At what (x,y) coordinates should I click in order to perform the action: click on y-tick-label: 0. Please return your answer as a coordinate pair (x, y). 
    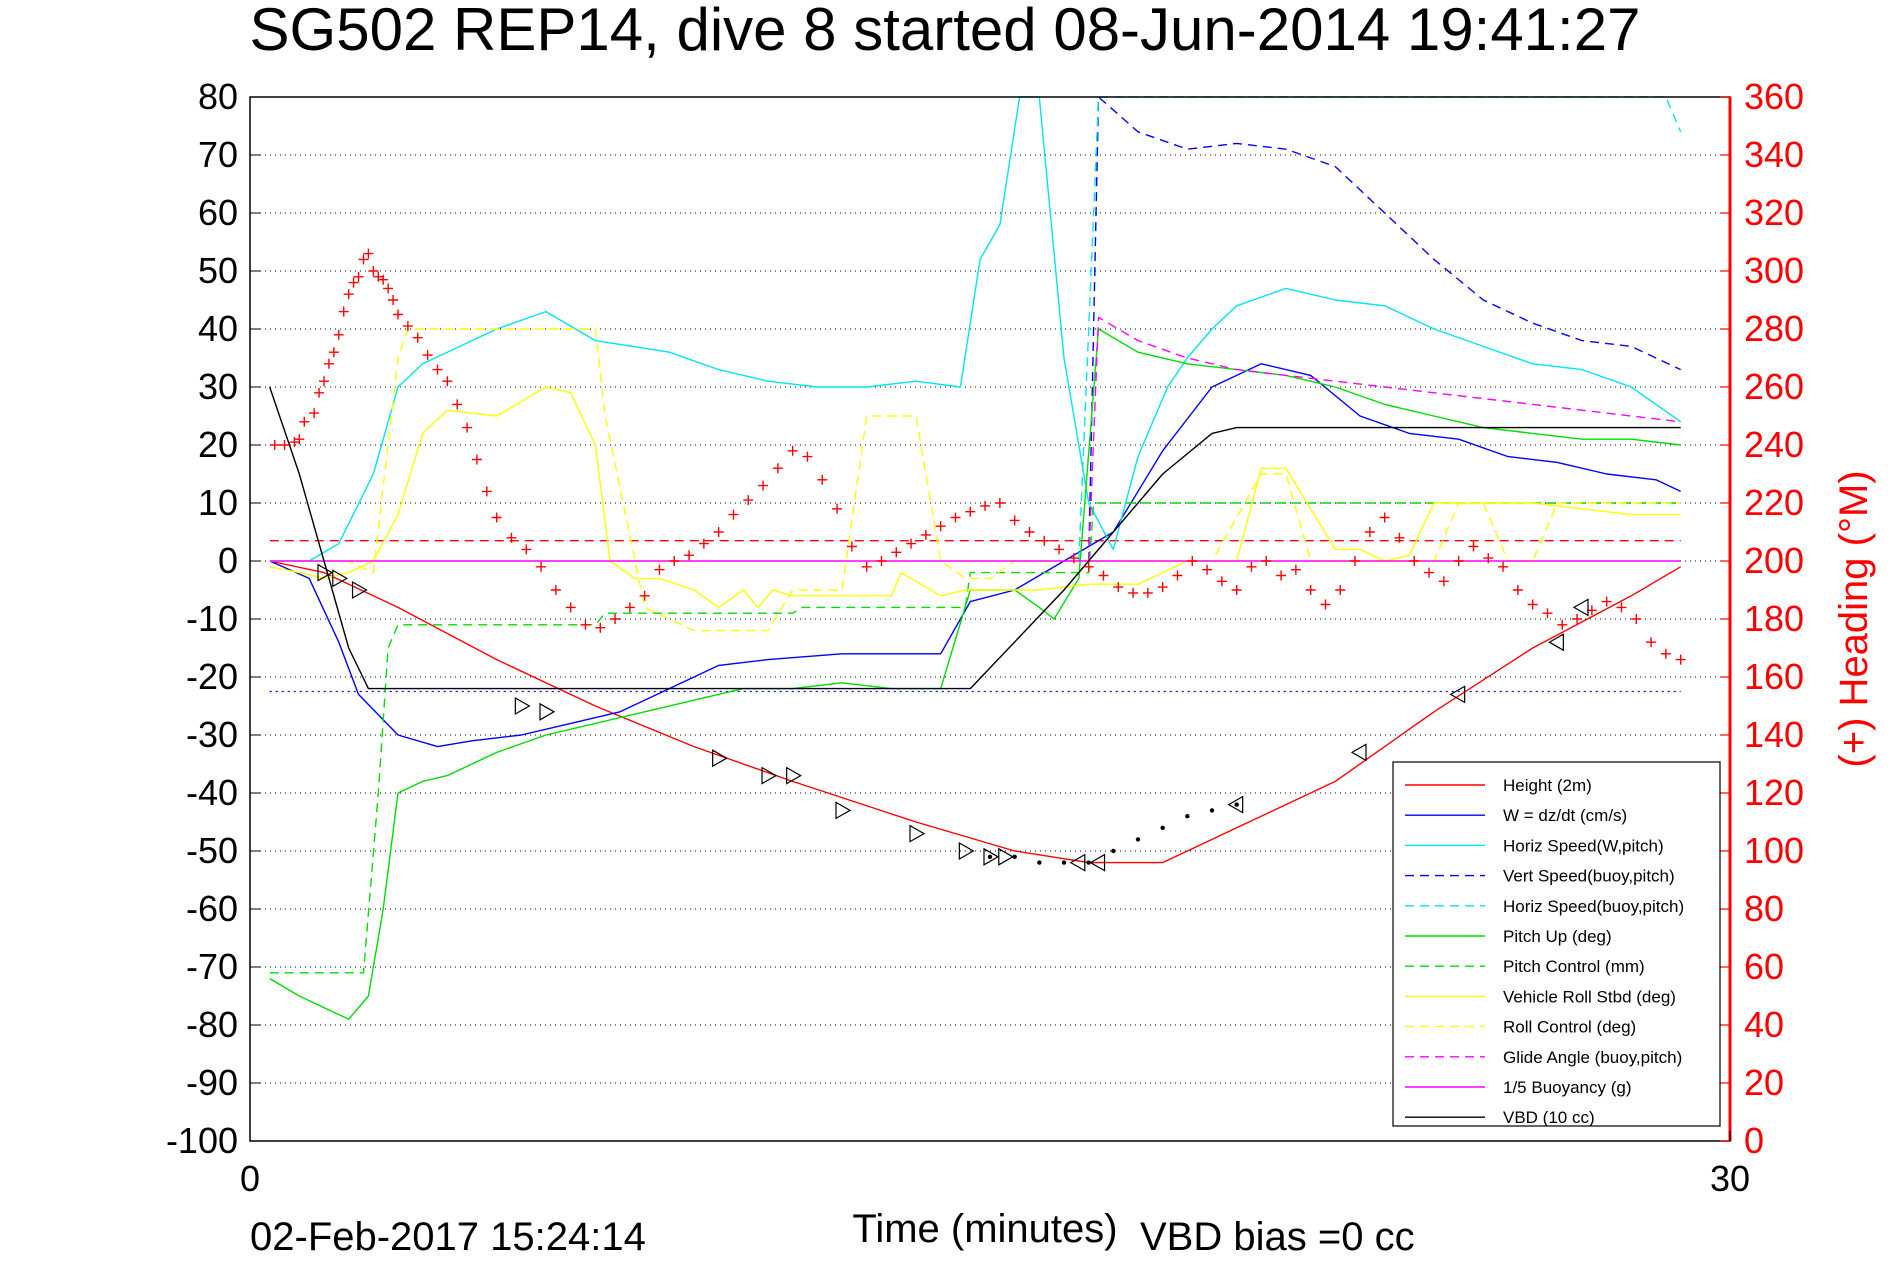
    Looking at the image, I should click on (228, 560).